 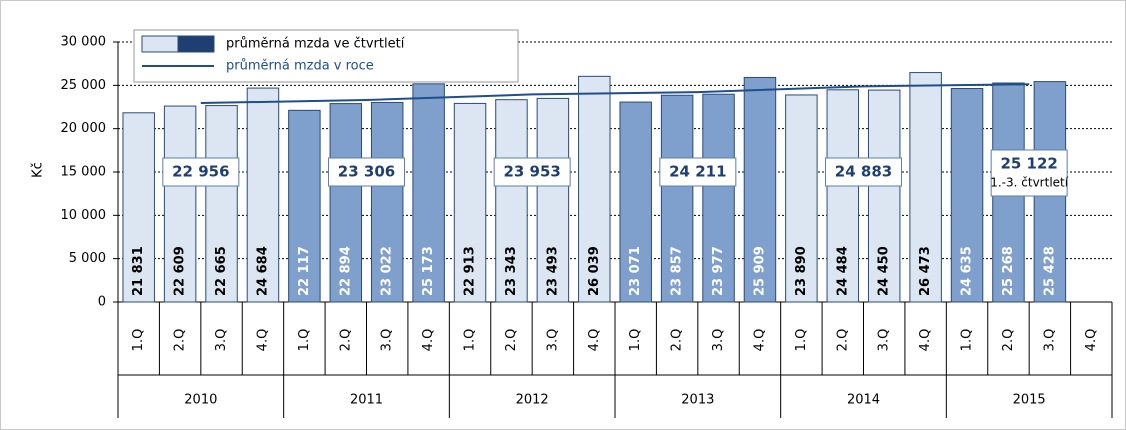 I want to click on value-label: 24 635, so click(x=967, y=271).